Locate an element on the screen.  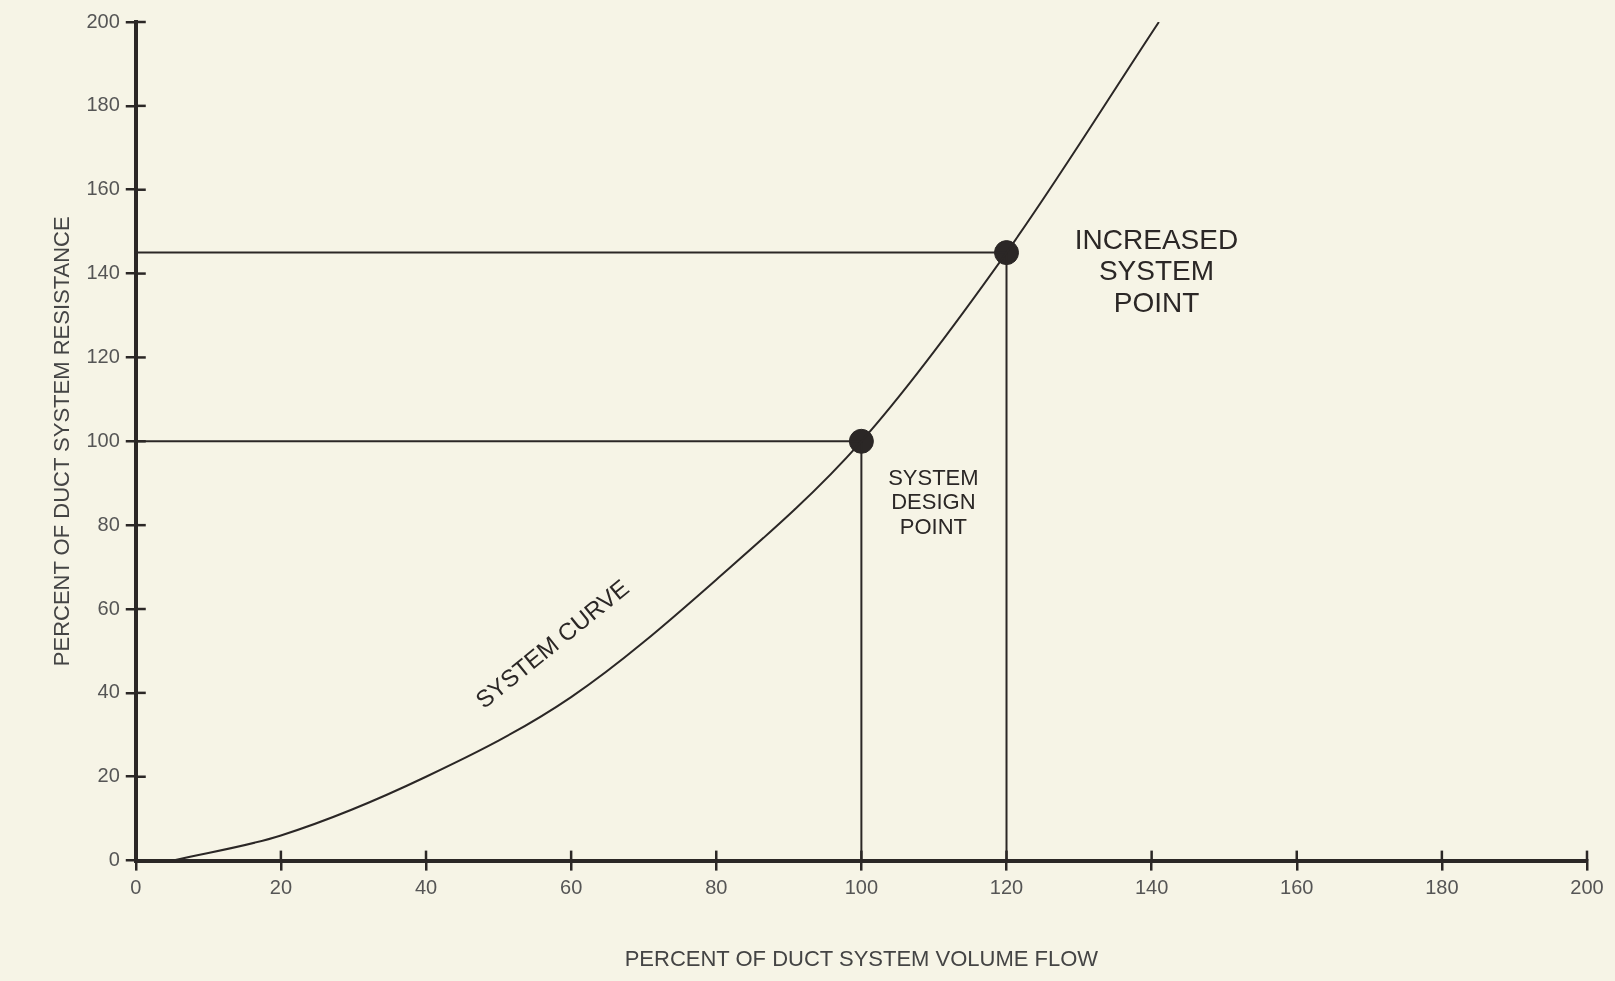
annotation: INCREASED SYSTEM POINT is located at coordinates (1156, 270).